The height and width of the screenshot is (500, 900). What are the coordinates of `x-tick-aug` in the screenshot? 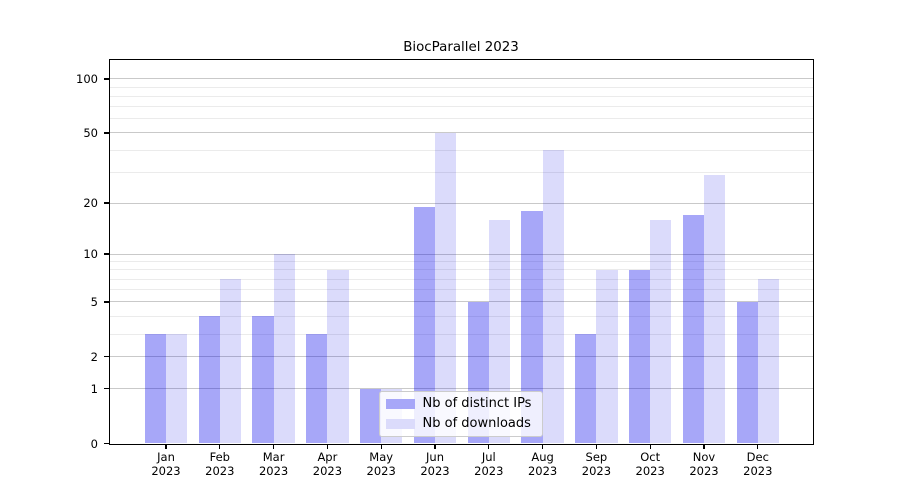 It's located at (542, 447).